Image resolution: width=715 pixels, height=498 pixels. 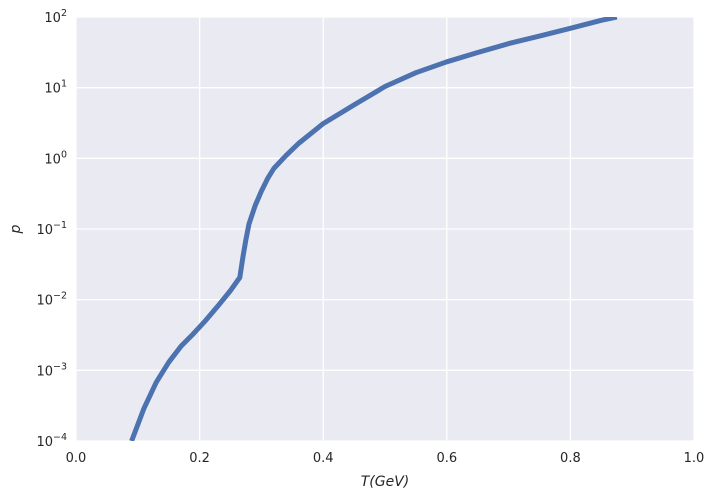 I want to click on x-tick-label: 0.0, so click(x=76, y=458).